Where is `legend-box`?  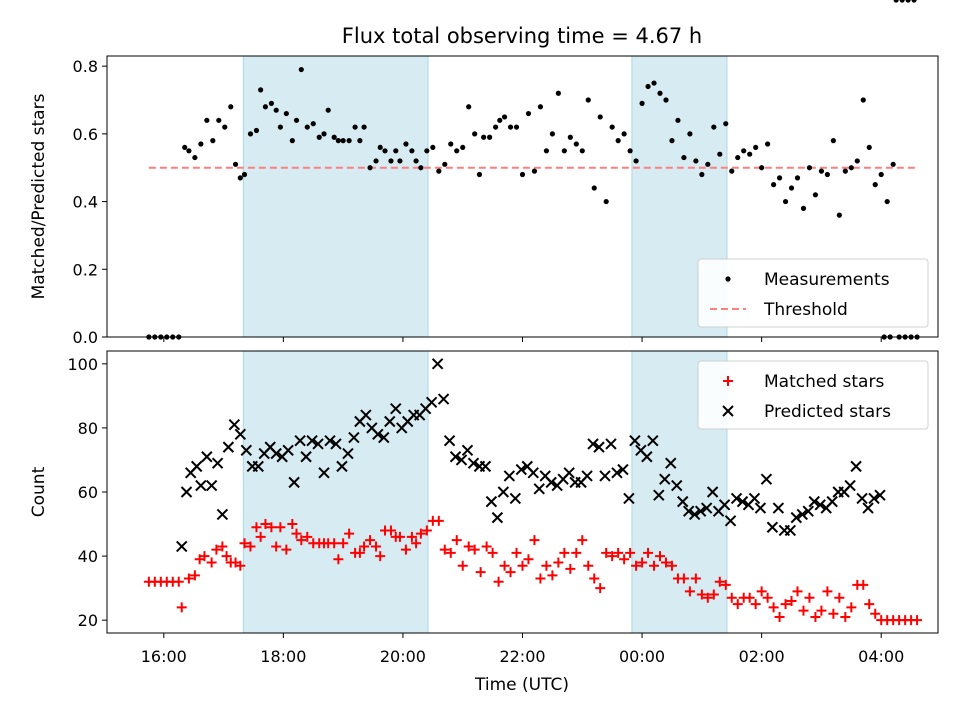
legend-box is located at coordinates (813, 395).